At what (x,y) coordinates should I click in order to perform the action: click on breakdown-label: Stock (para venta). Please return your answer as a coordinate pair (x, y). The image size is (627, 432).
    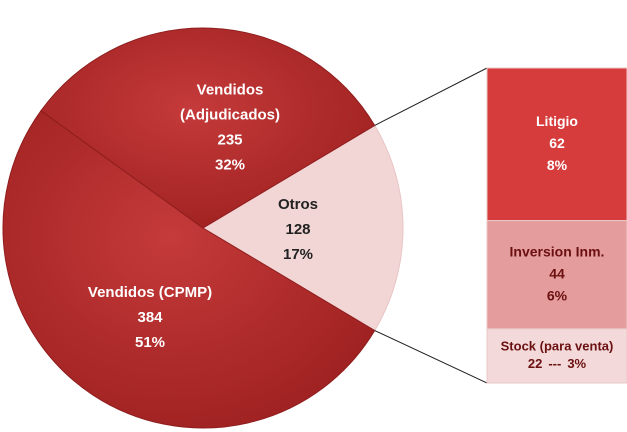
    Looking at the image, I should click on (557, 345).